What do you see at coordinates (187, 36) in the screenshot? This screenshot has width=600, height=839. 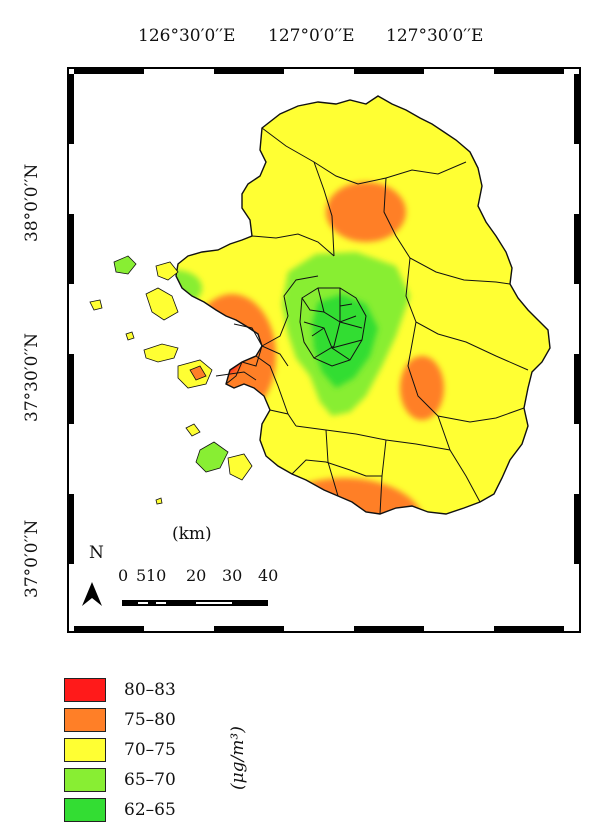 I see `longitude-label-126-30: 126°30′0′′E` at bounding box center [187, 36].